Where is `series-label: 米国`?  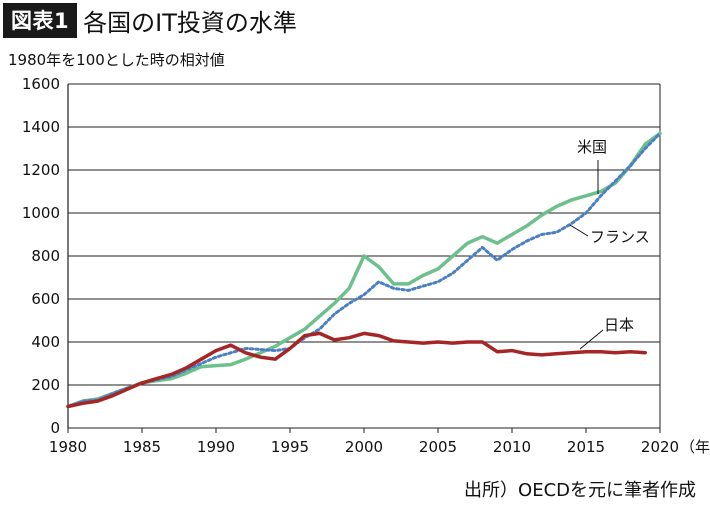
series-label: 米国 is located at coordinates (592, 147).